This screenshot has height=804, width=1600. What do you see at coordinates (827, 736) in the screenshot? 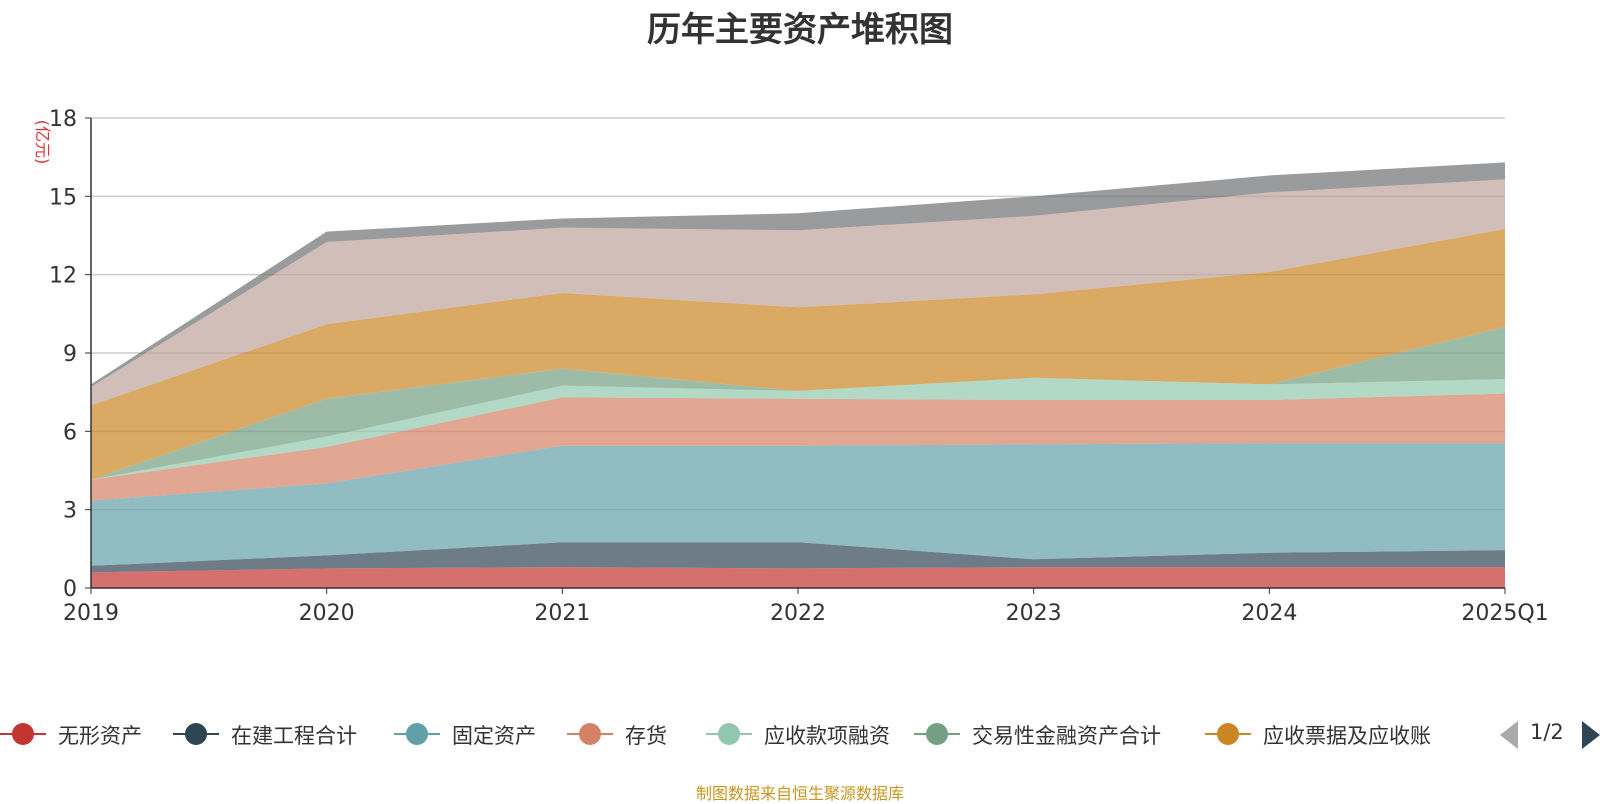
I see `legend-label: 应收款项融资` at bounding box center [827, 736].